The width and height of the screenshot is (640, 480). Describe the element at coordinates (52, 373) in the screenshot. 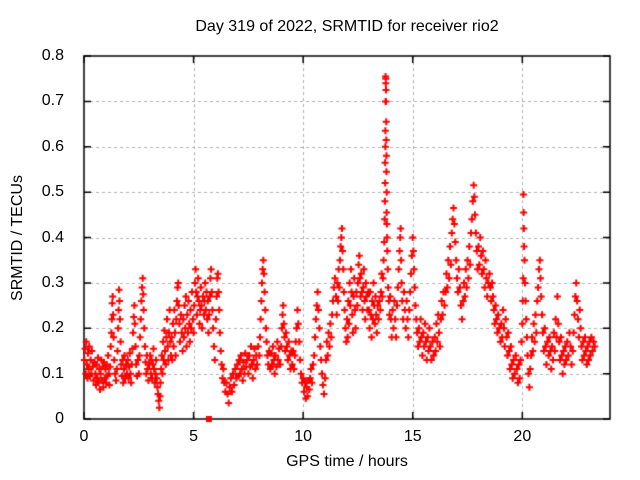

I see `y-tick-label: 0.1` at that location.